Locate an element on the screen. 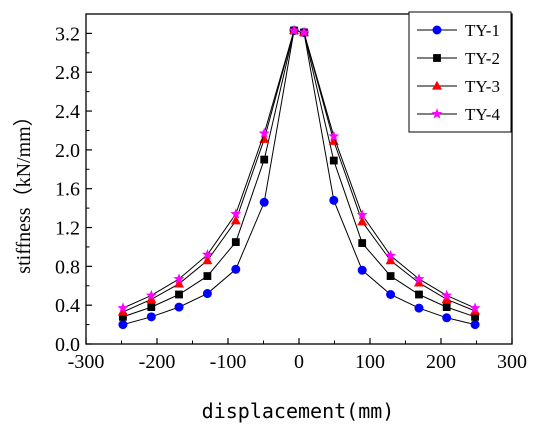 This screenshot has height=437, width=550. legend-entry: TY-3 is located at coordinates (458, 86).